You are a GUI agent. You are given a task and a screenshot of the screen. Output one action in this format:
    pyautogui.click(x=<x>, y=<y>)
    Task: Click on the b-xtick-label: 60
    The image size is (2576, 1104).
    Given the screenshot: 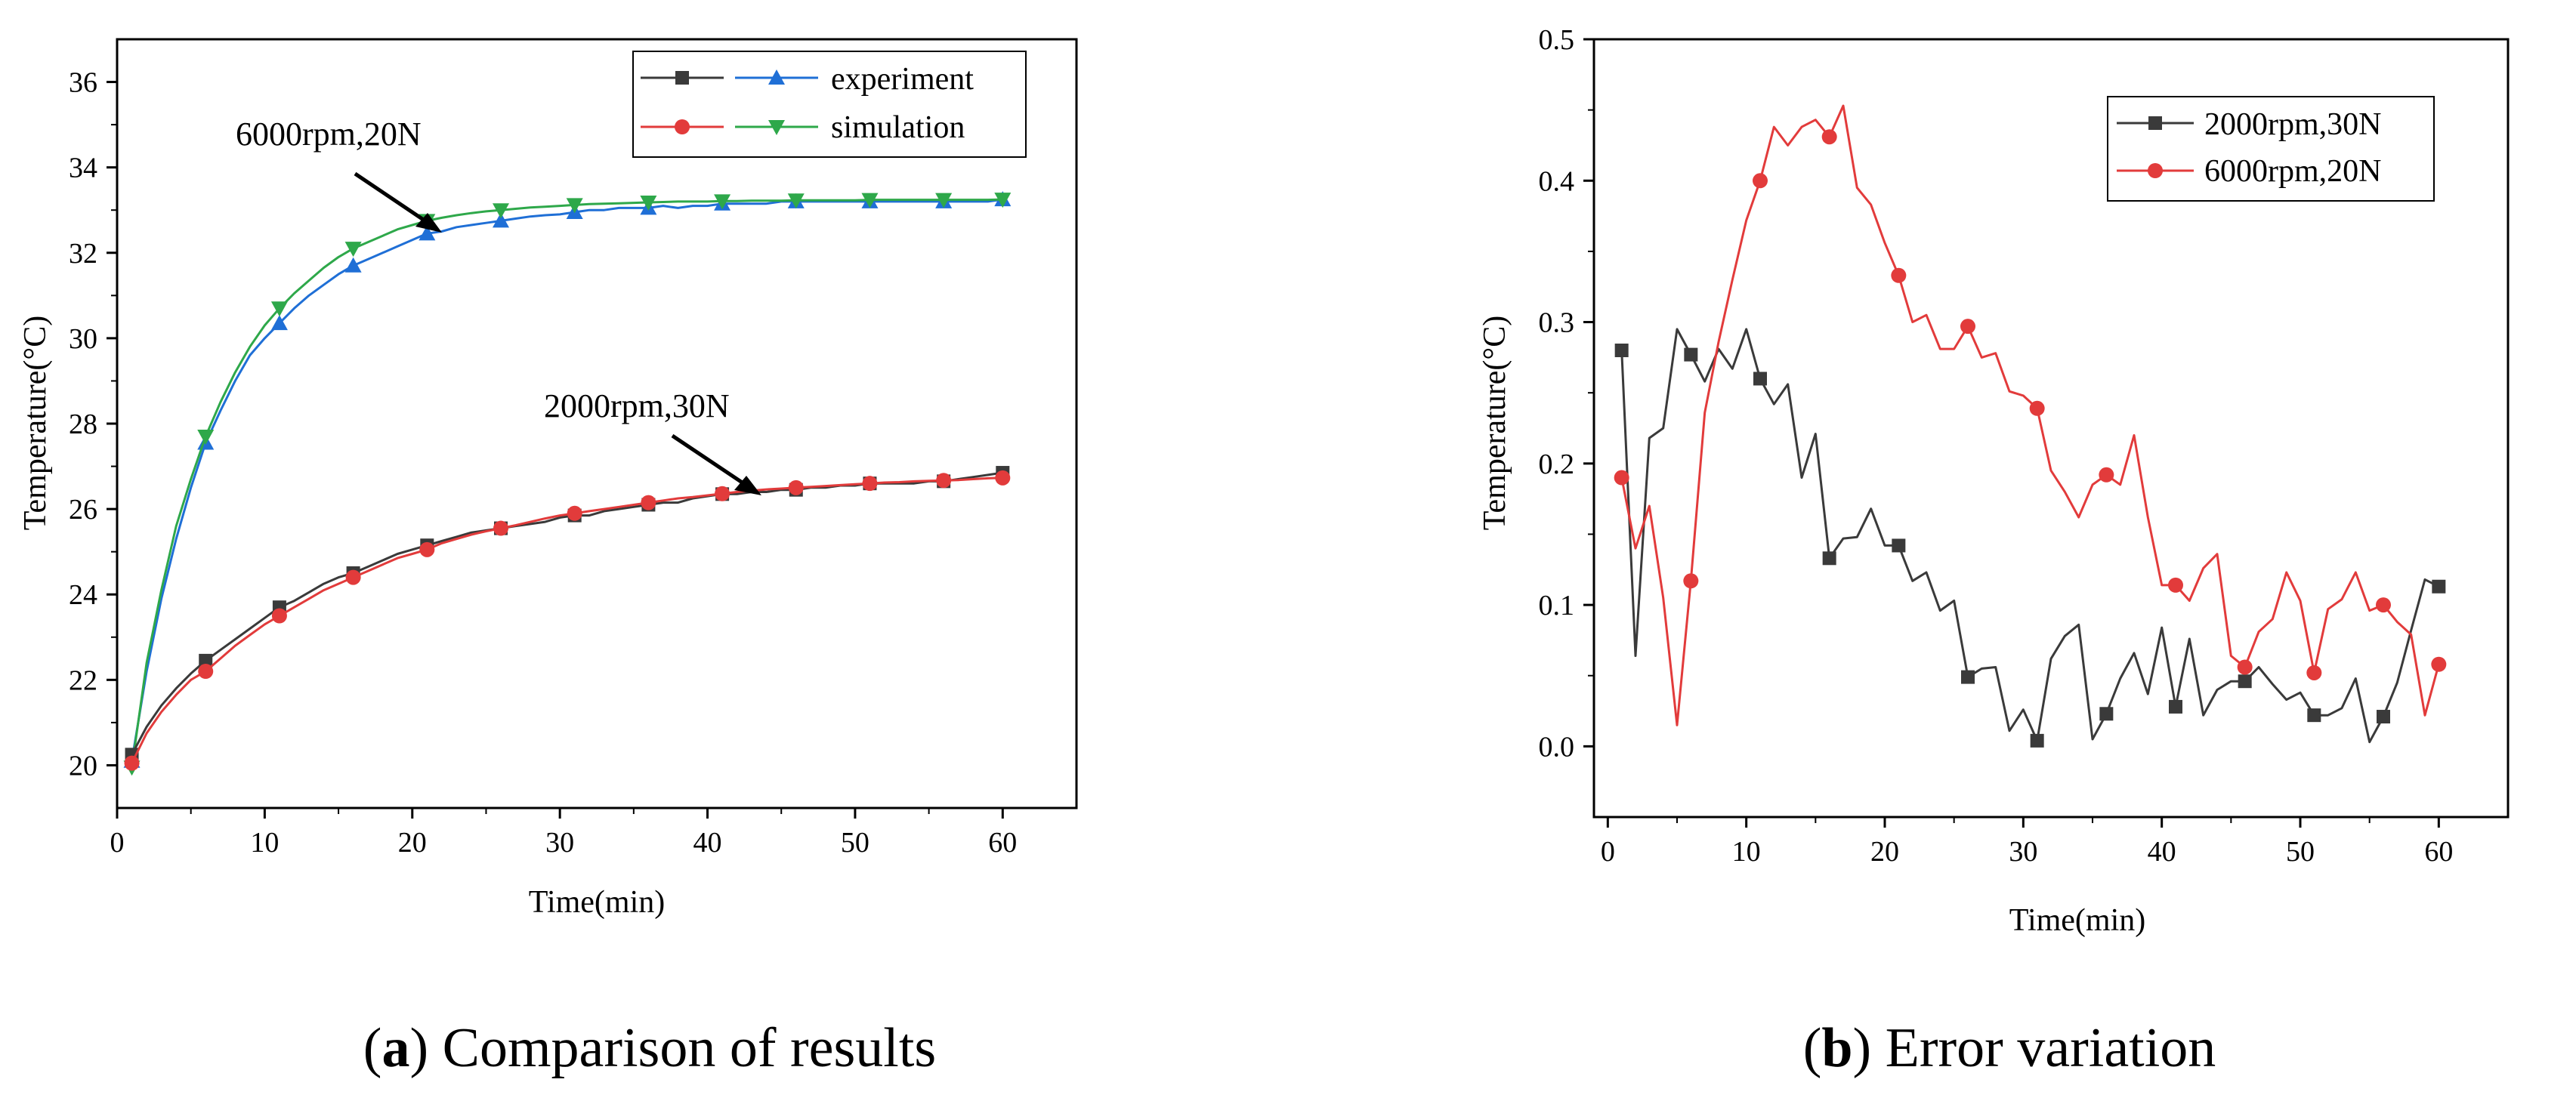 What is the action you would take?
    pyautogui.click(x=2438, y=852)
    